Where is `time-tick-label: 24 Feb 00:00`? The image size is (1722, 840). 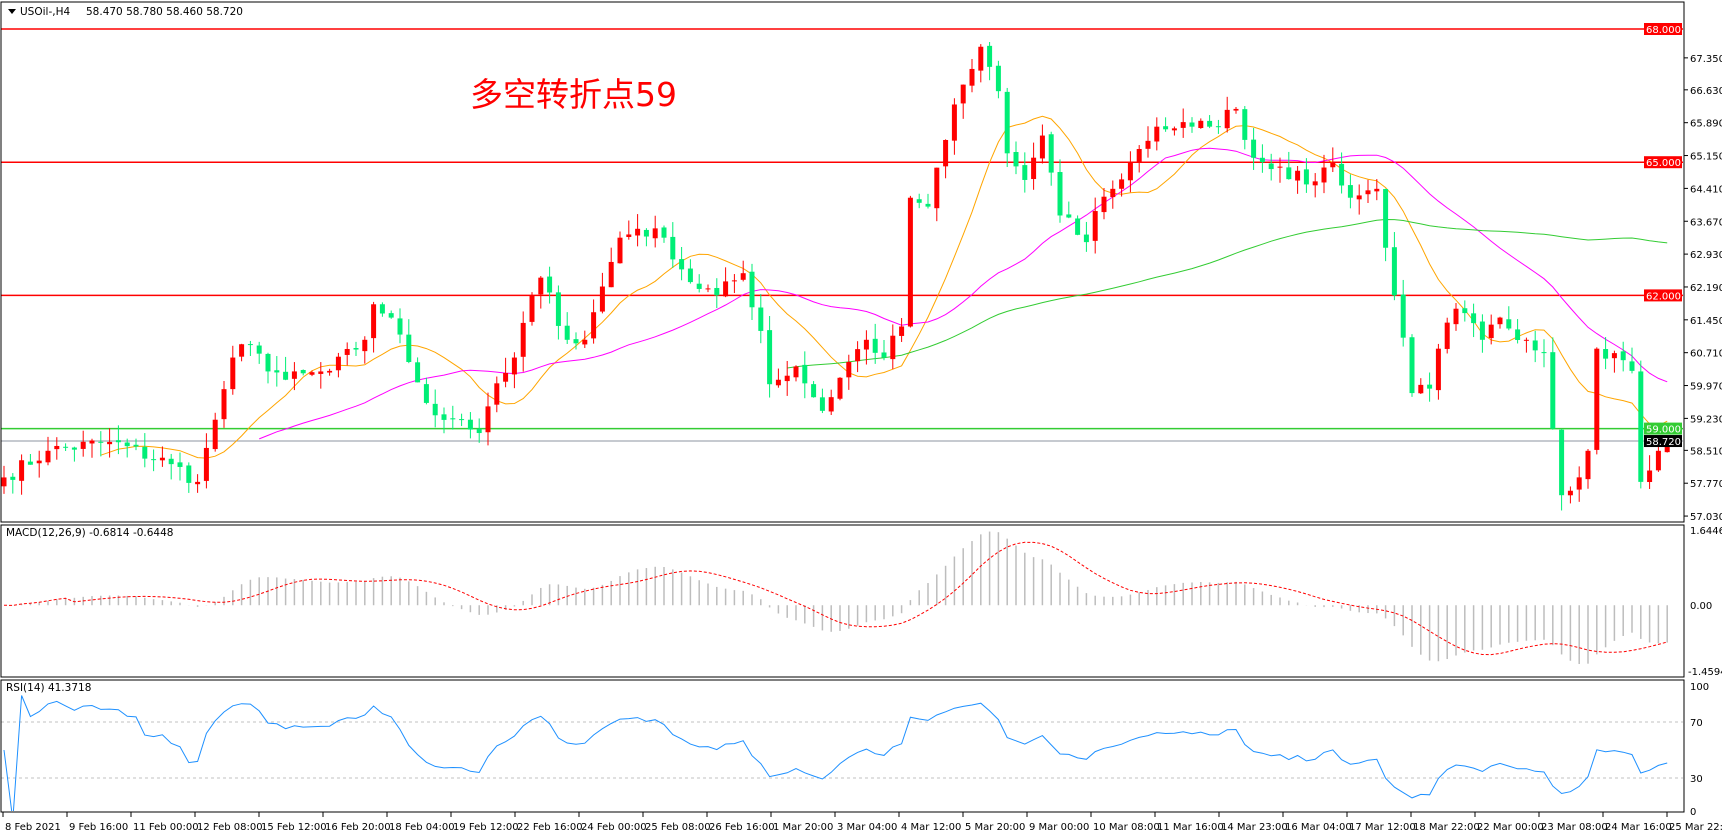
time-tick-label: 24 Feb 00:00 is located at coordinates (614, 827).